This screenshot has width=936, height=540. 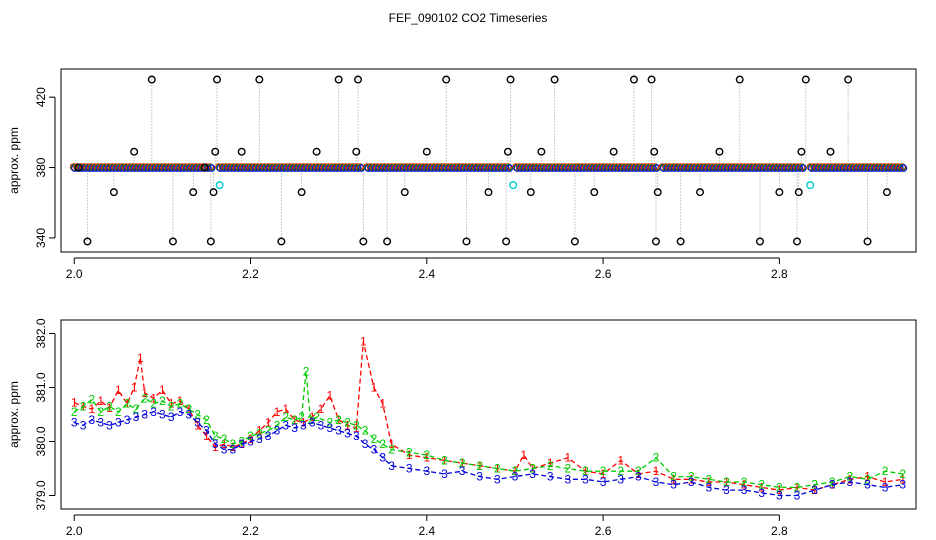 What do you see at coordinates (74, 274) in the screenshot?
I see `x-tick-label-top: 2.0` at bounding box center [74, 274].